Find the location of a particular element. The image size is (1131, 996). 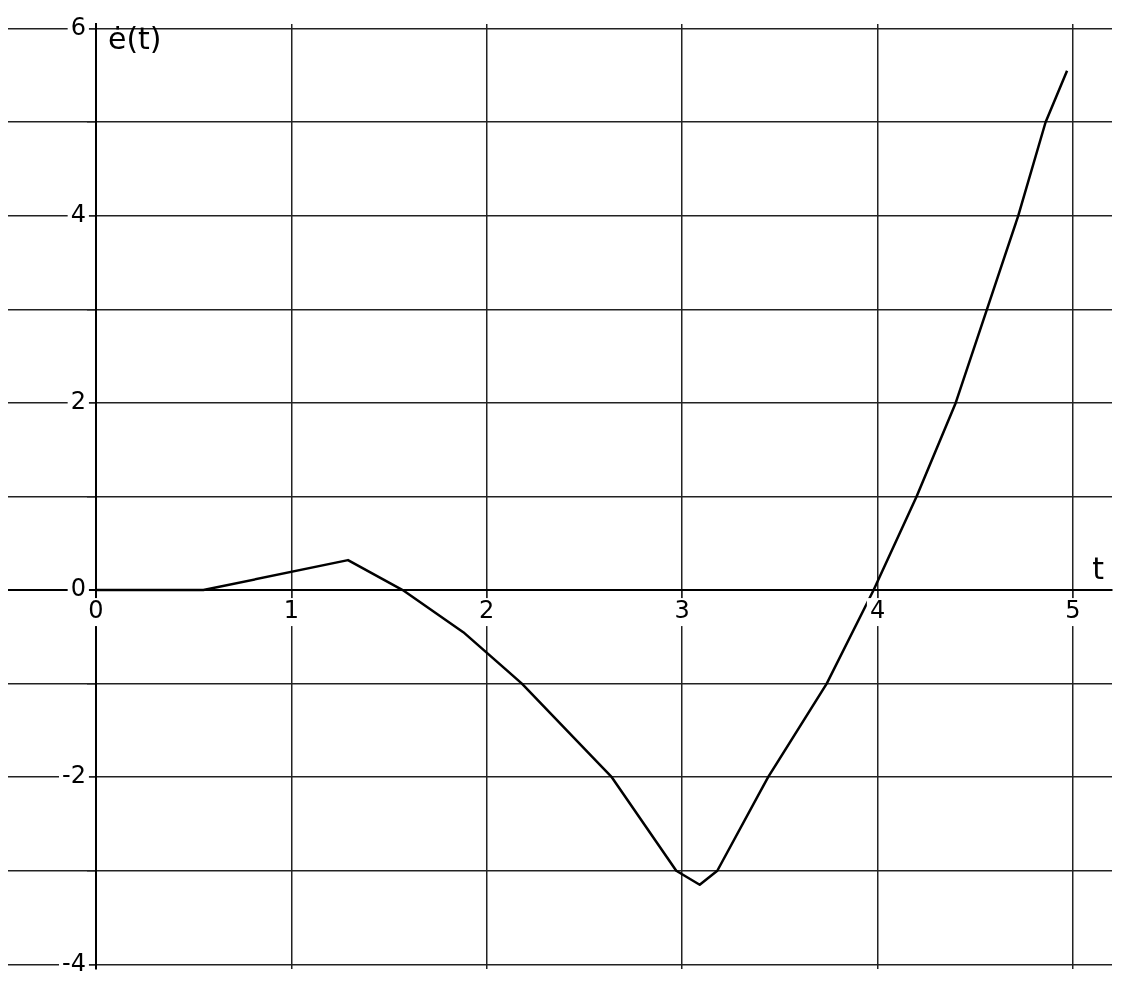

x-tick-label: 1 is located at coordinates (291, 610).